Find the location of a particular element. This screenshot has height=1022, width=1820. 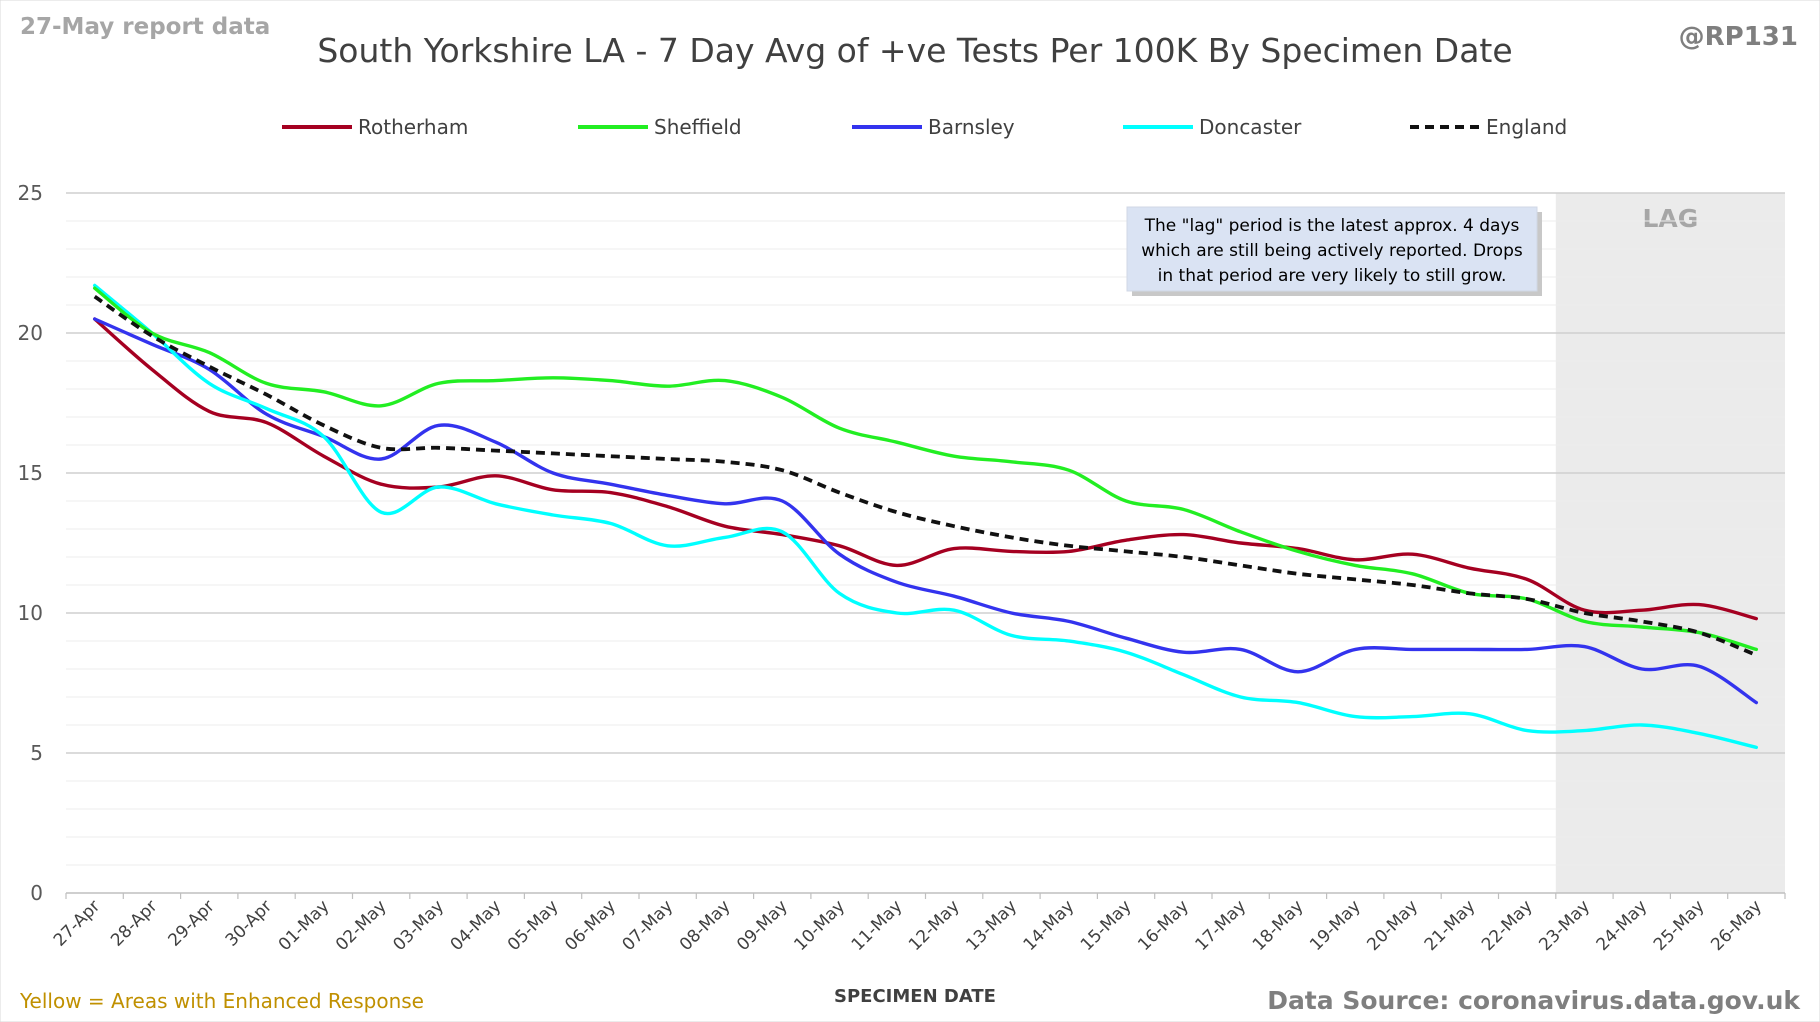

y-tick-label: 25 is located at coordinates (30, 193).